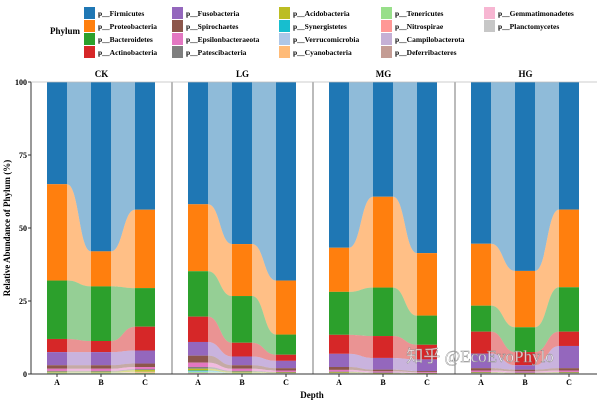  Describe the element at coordinates (426, 52) in the screenshot. I see `legend-label: p__Deferribacteres` at that location.